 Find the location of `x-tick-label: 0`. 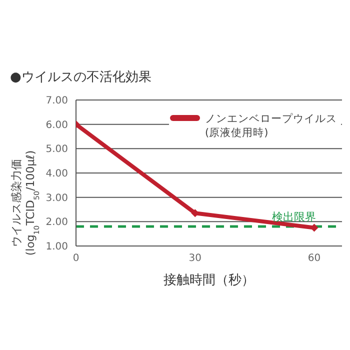

x-tick-label: 0 is located at coordinates (76, 258).